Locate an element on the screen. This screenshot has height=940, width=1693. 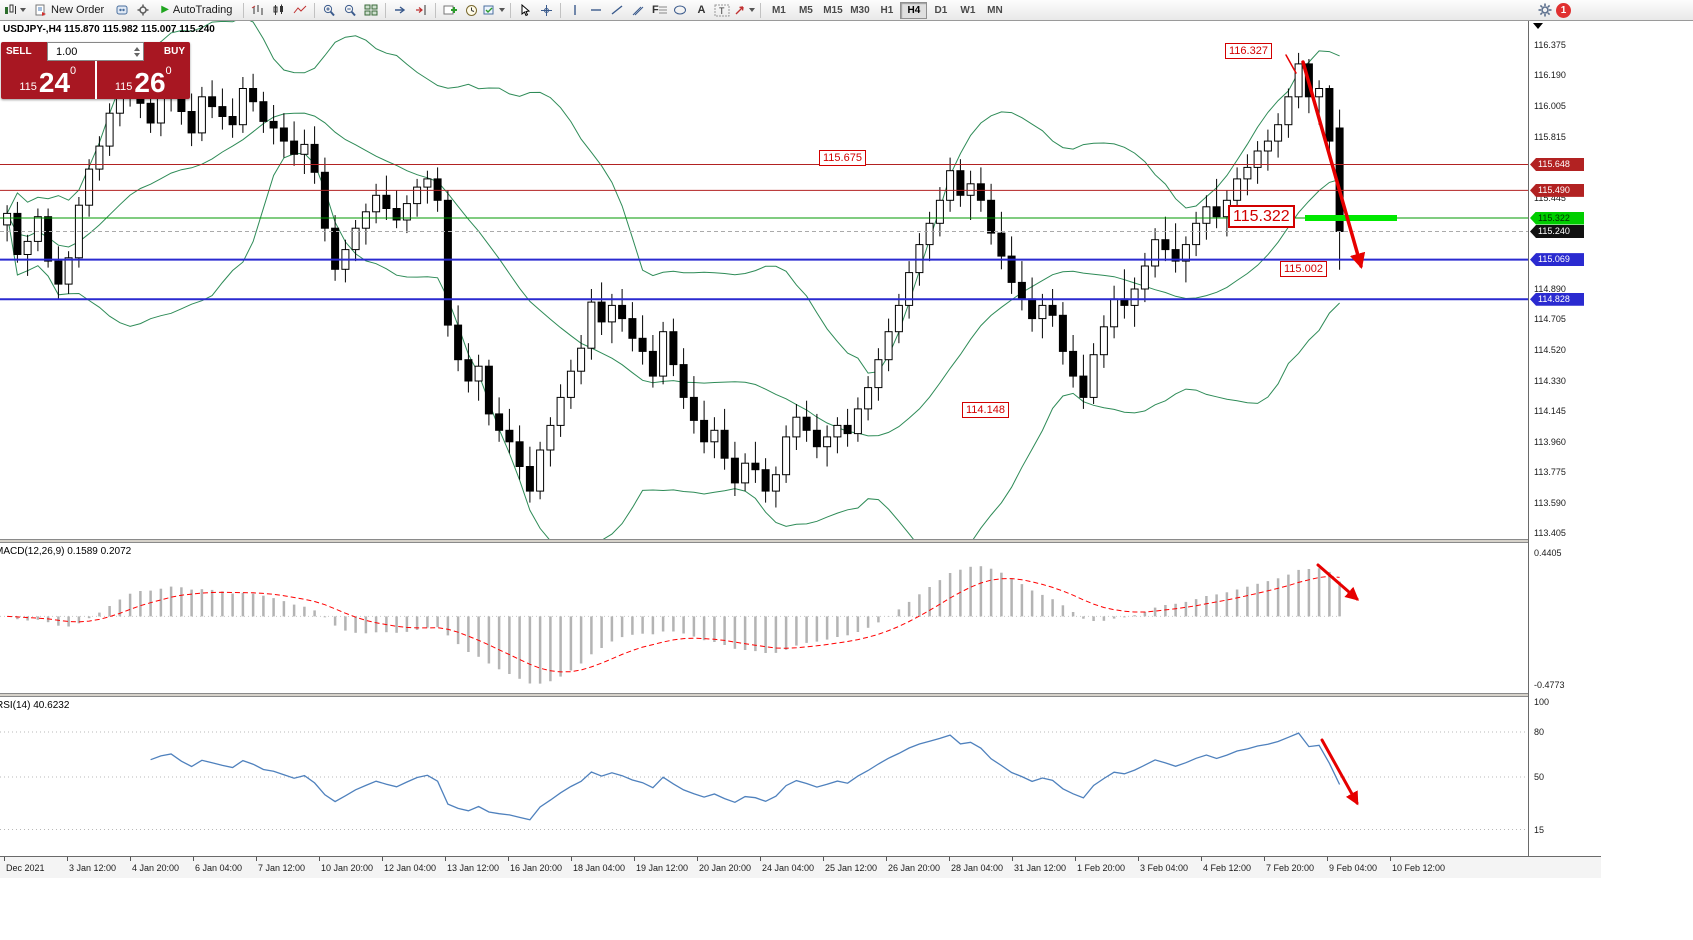
price-callout-114.148: 114.148 is located at coordinates (985, 410).